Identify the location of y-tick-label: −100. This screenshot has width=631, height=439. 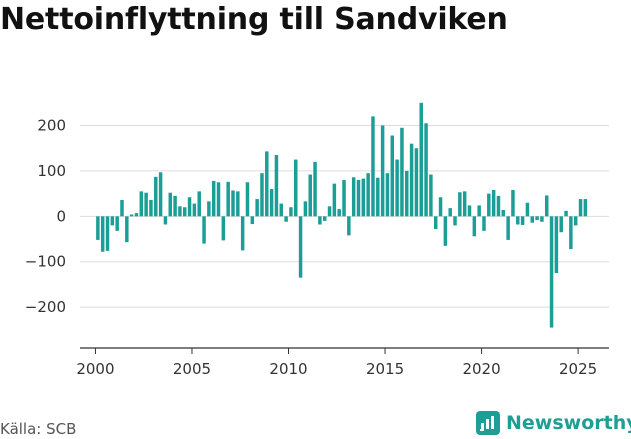
(45, 262).